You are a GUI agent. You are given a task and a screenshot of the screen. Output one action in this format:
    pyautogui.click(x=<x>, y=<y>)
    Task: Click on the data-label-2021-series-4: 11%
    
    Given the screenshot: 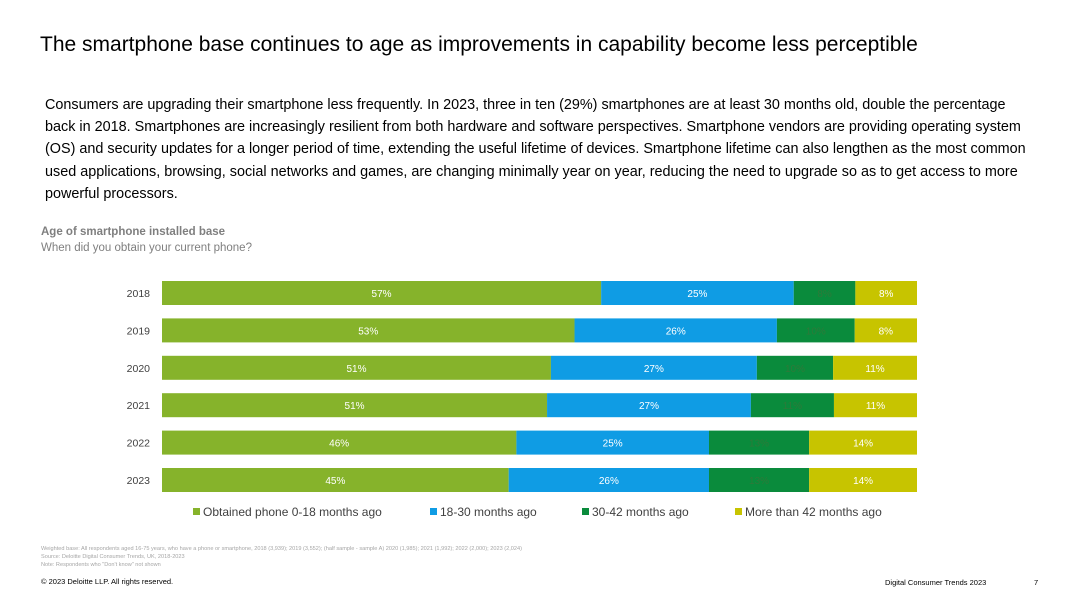 What is the action you would take?
    pyautogui.click(x=875, y=406)
    